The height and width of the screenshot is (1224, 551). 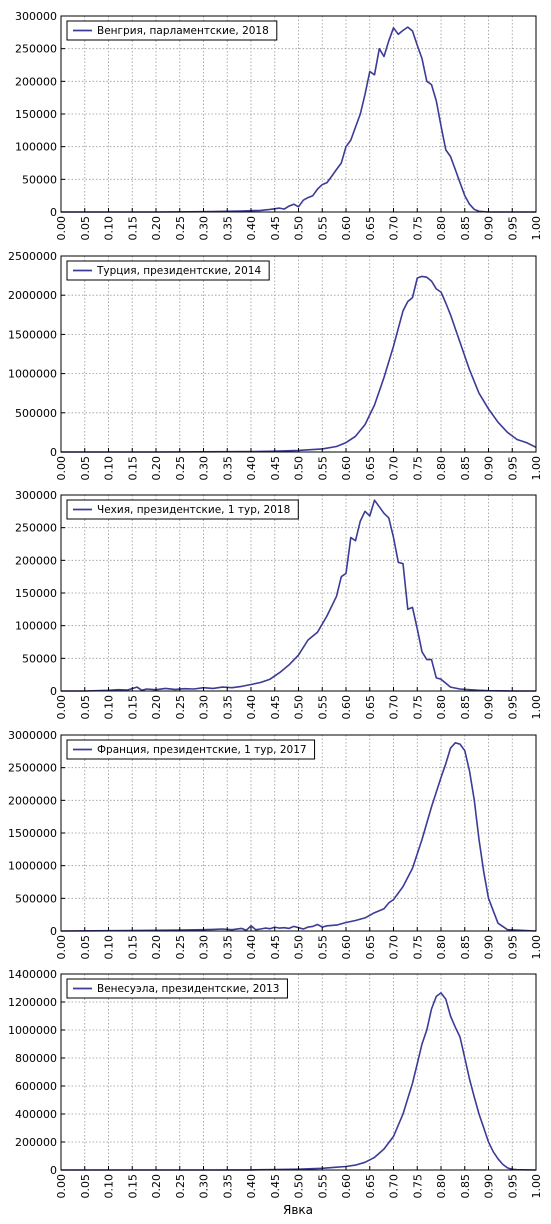 What do you see at coordinates (32, 1002) in the screenshot?
I see `y-tick-label: 1200000` at bounding box center [32, 1002].